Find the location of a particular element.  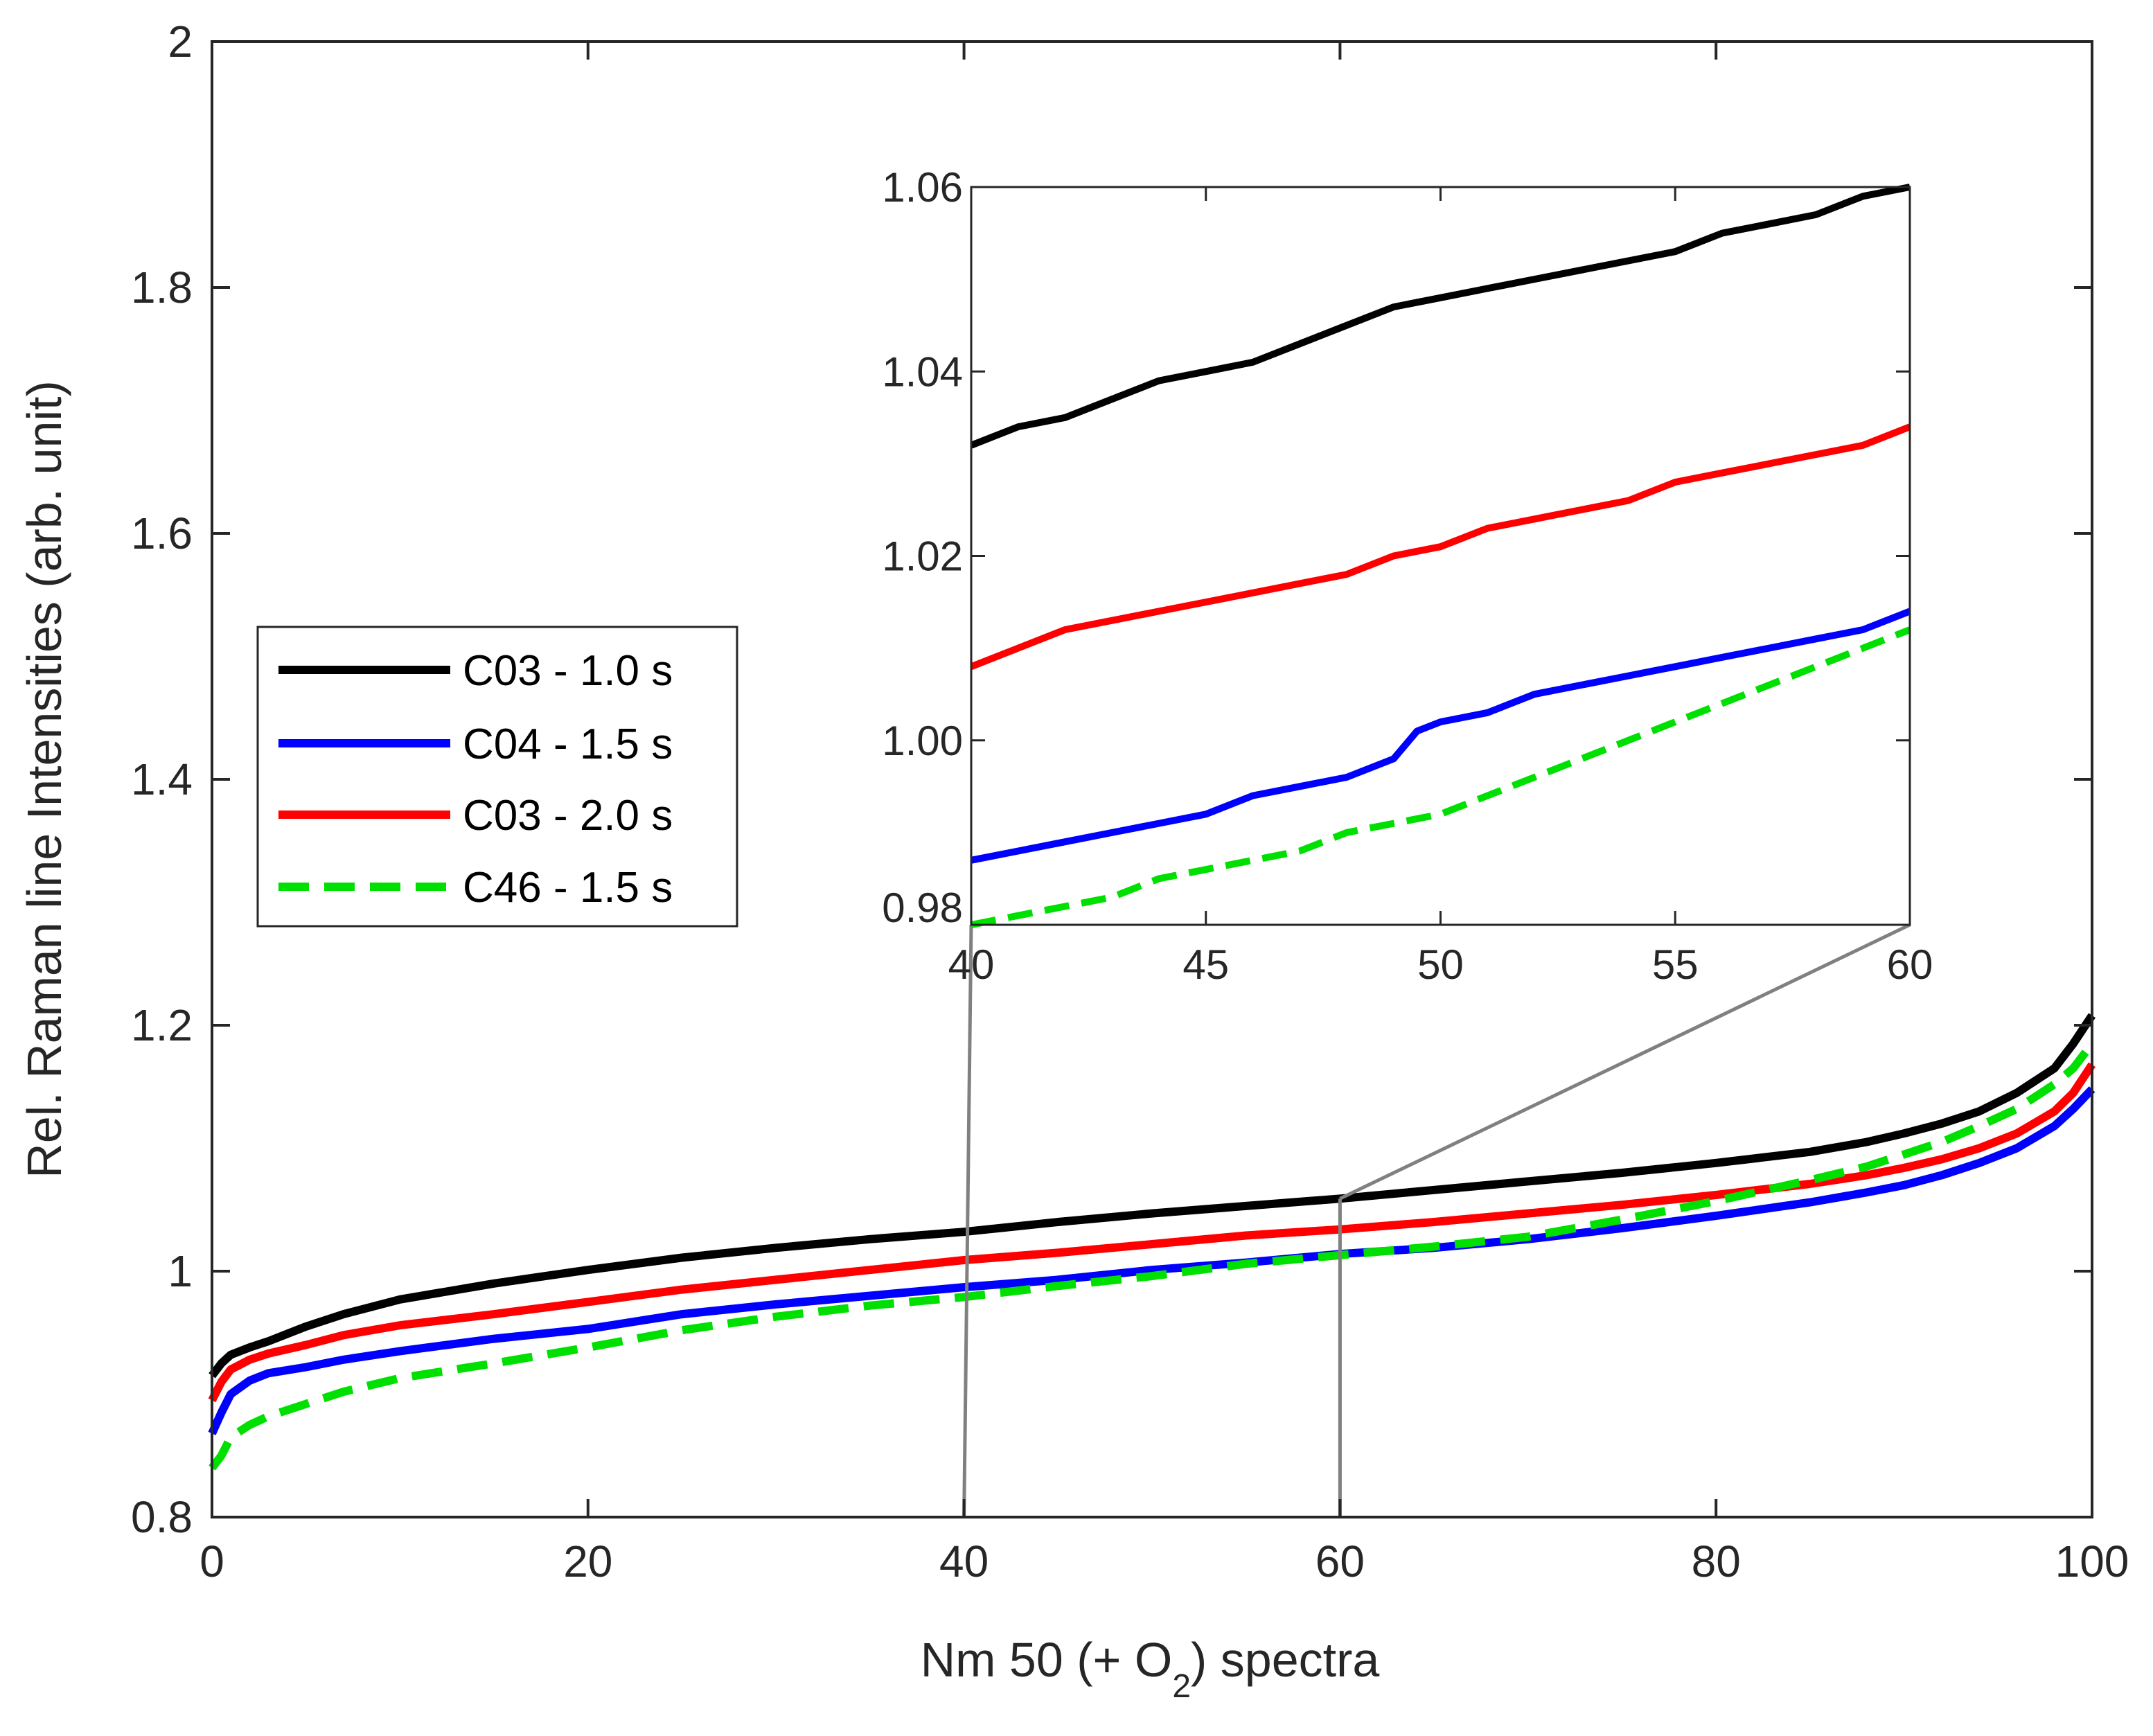

x-tick-label: 40 is located at coordinates (964, 1561).